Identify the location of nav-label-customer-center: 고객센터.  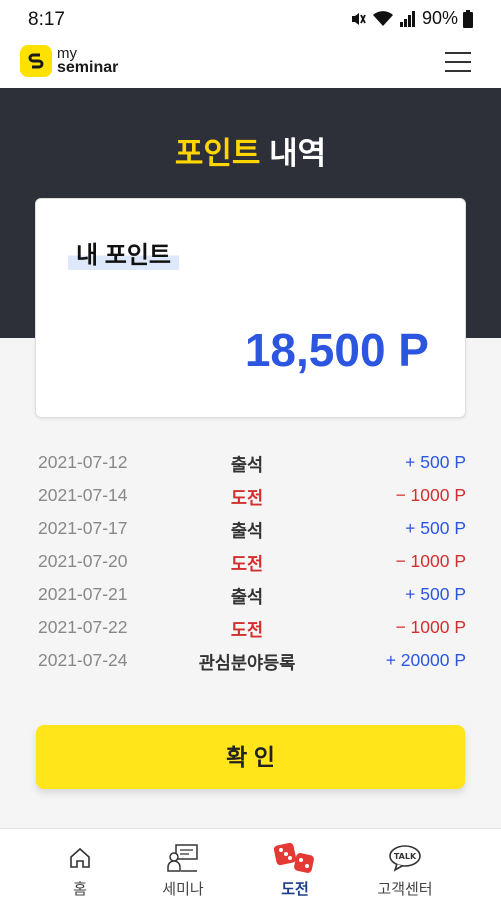
(405, 889).